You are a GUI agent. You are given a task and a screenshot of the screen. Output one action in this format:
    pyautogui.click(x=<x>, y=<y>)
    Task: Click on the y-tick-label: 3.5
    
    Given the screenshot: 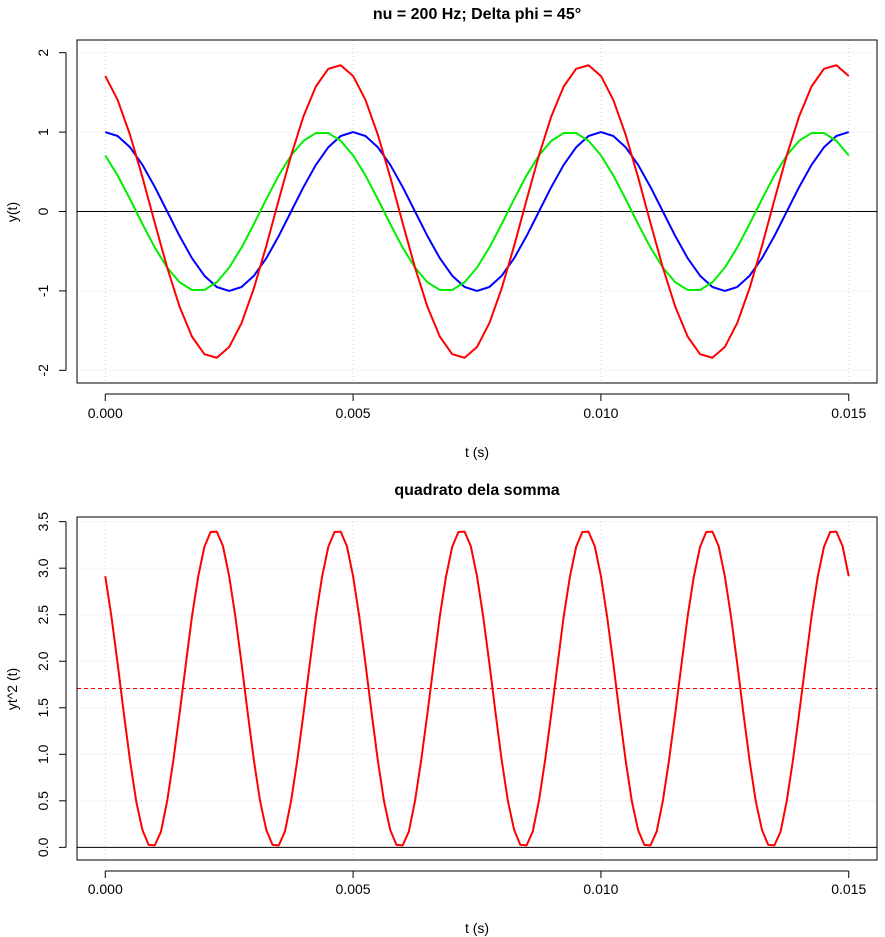 What is the action you would take?
    pyautogui.click(x=43, y=522)
    